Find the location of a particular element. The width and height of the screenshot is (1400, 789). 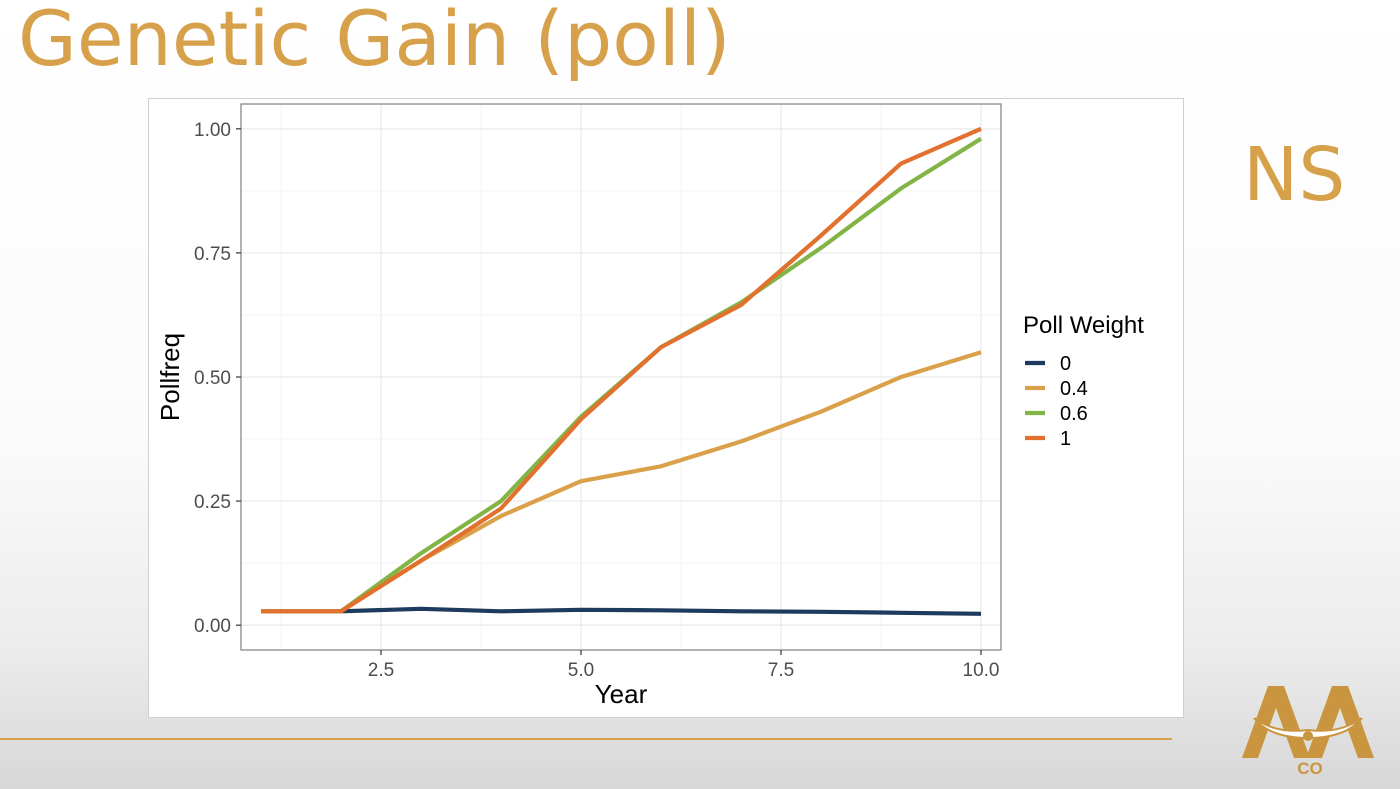

legend-label: 1 is located at coordinates (1065, 439).